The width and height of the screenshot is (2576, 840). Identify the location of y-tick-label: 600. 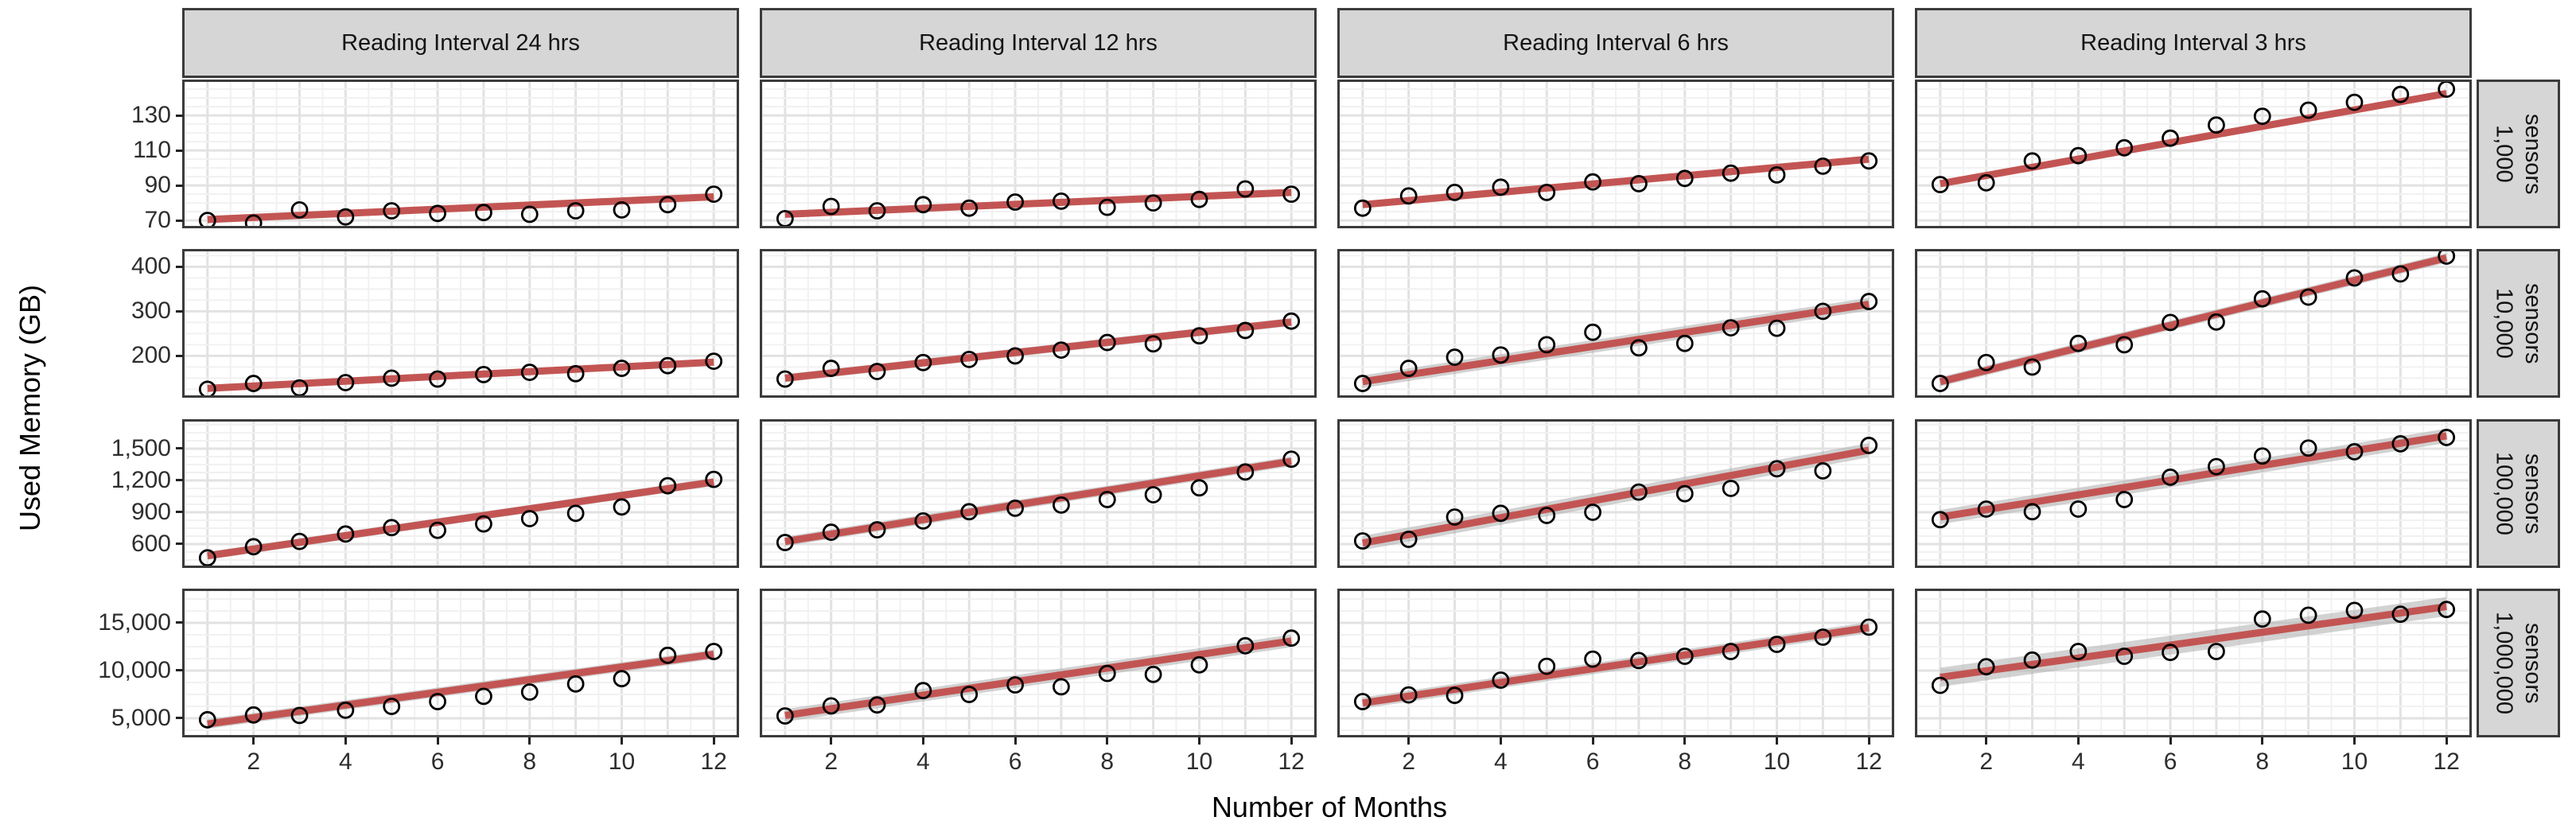
(151, 543).